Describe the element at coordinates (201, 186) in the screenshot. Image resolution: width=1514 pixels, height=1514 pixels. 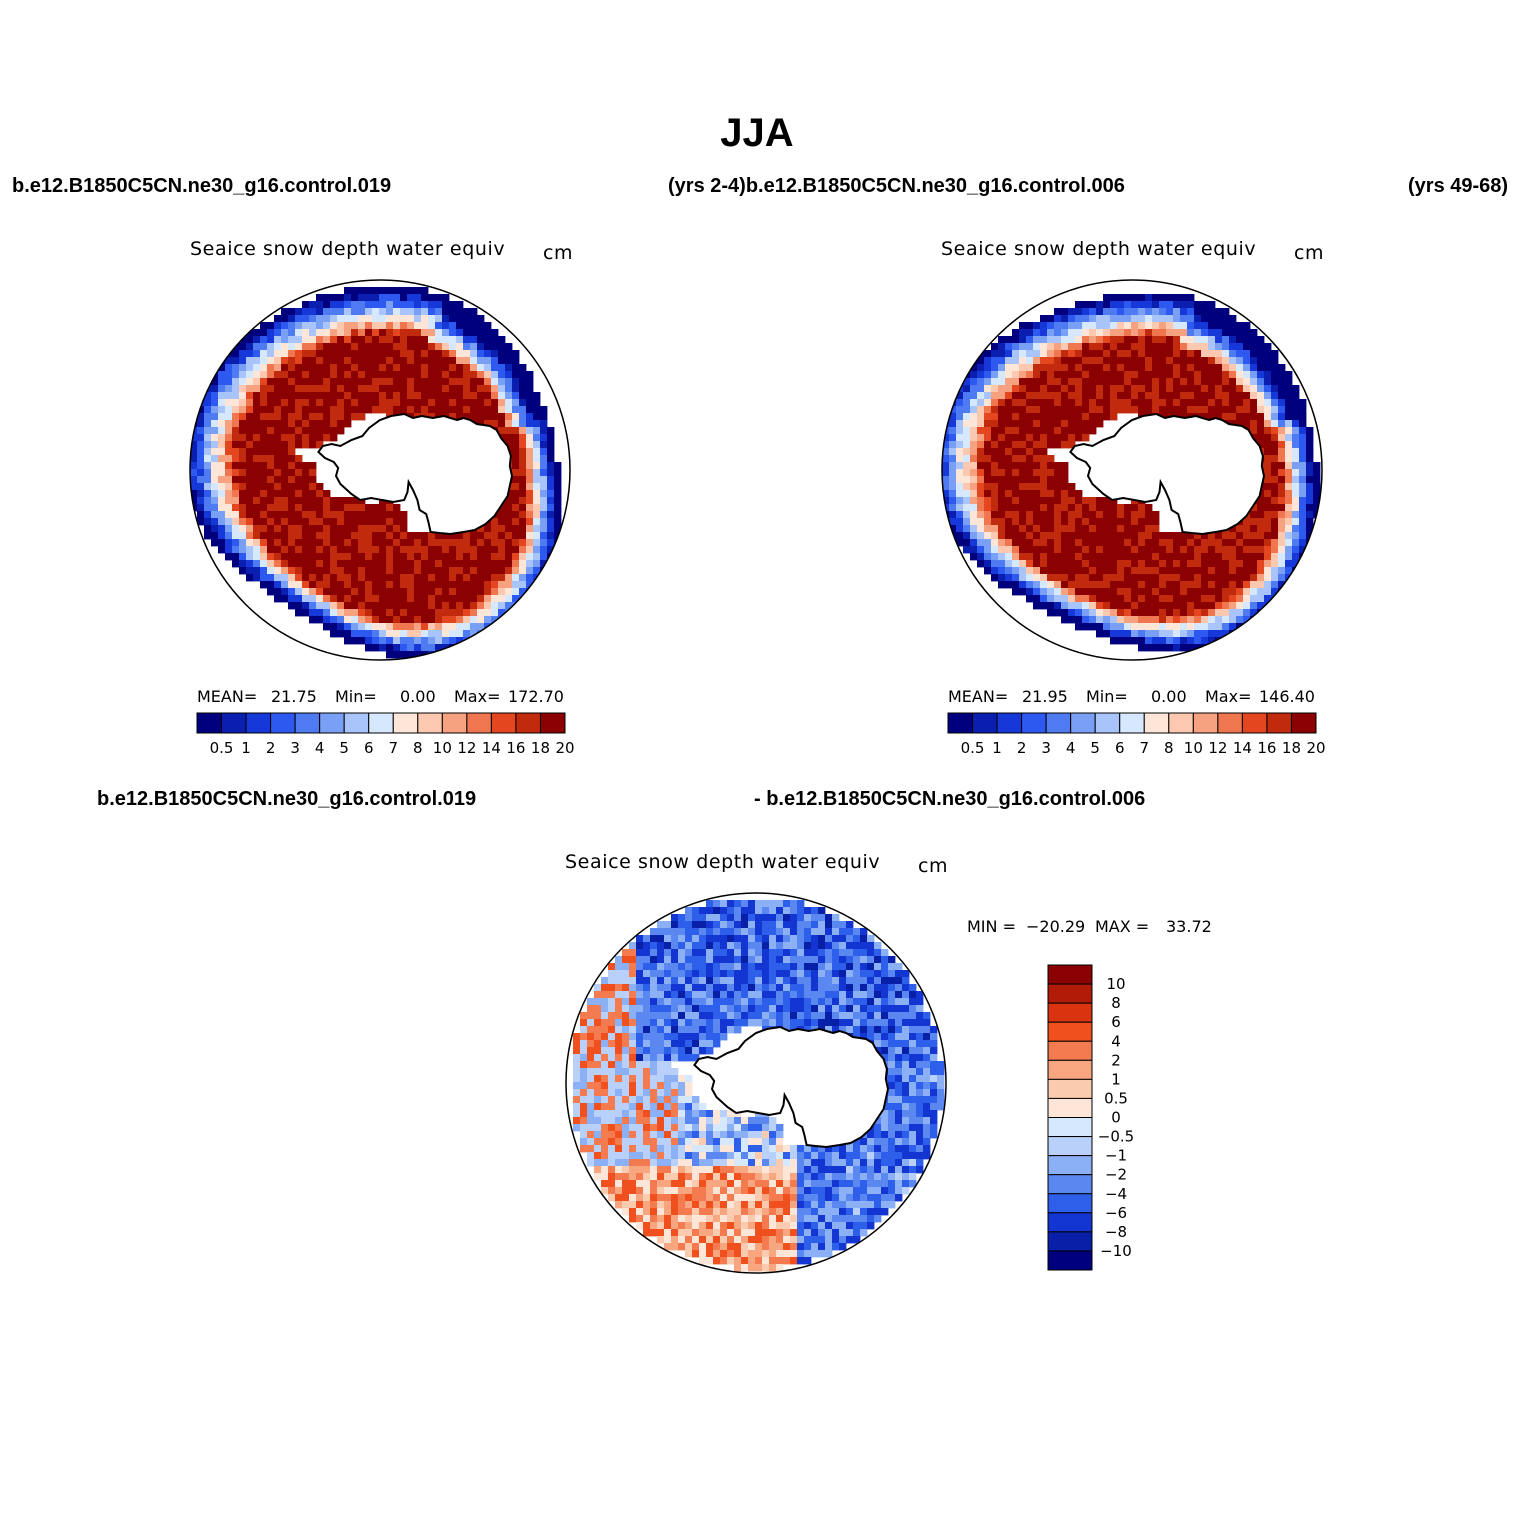
I see `case-name-top-left: b.e12.B1850C5CN.ne30_g16.control.019` at that location.